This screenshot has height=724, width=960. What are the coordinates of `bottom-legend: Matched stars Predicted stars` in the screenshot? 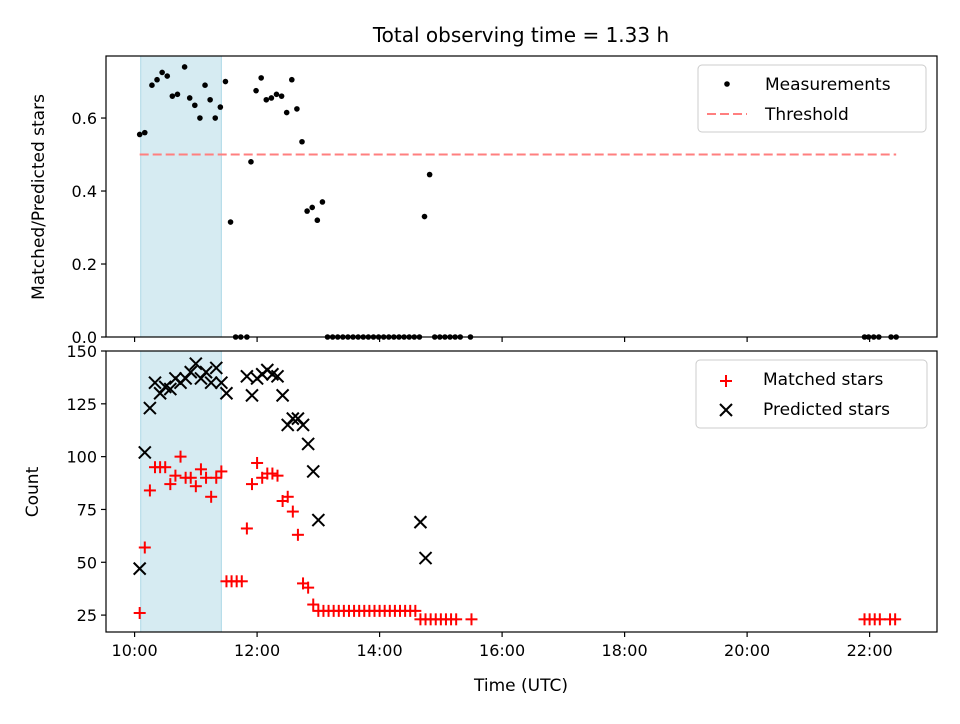 It's located at (811, 394).